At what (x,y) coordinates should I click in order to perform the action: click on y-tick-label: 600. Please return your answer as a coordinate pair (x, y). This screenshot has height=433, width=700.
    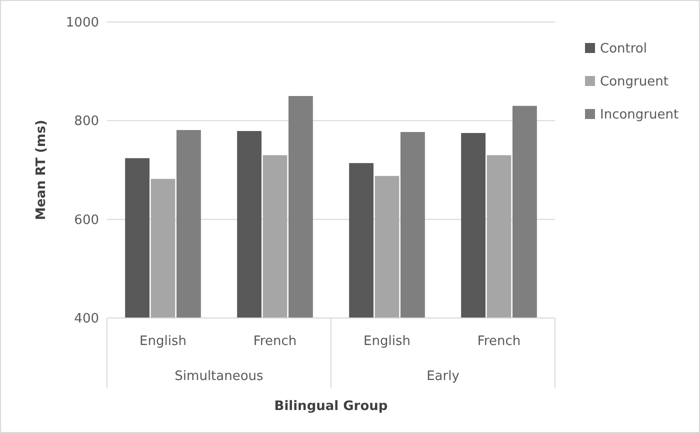
    Looking at the image, I should click on (86, 220).